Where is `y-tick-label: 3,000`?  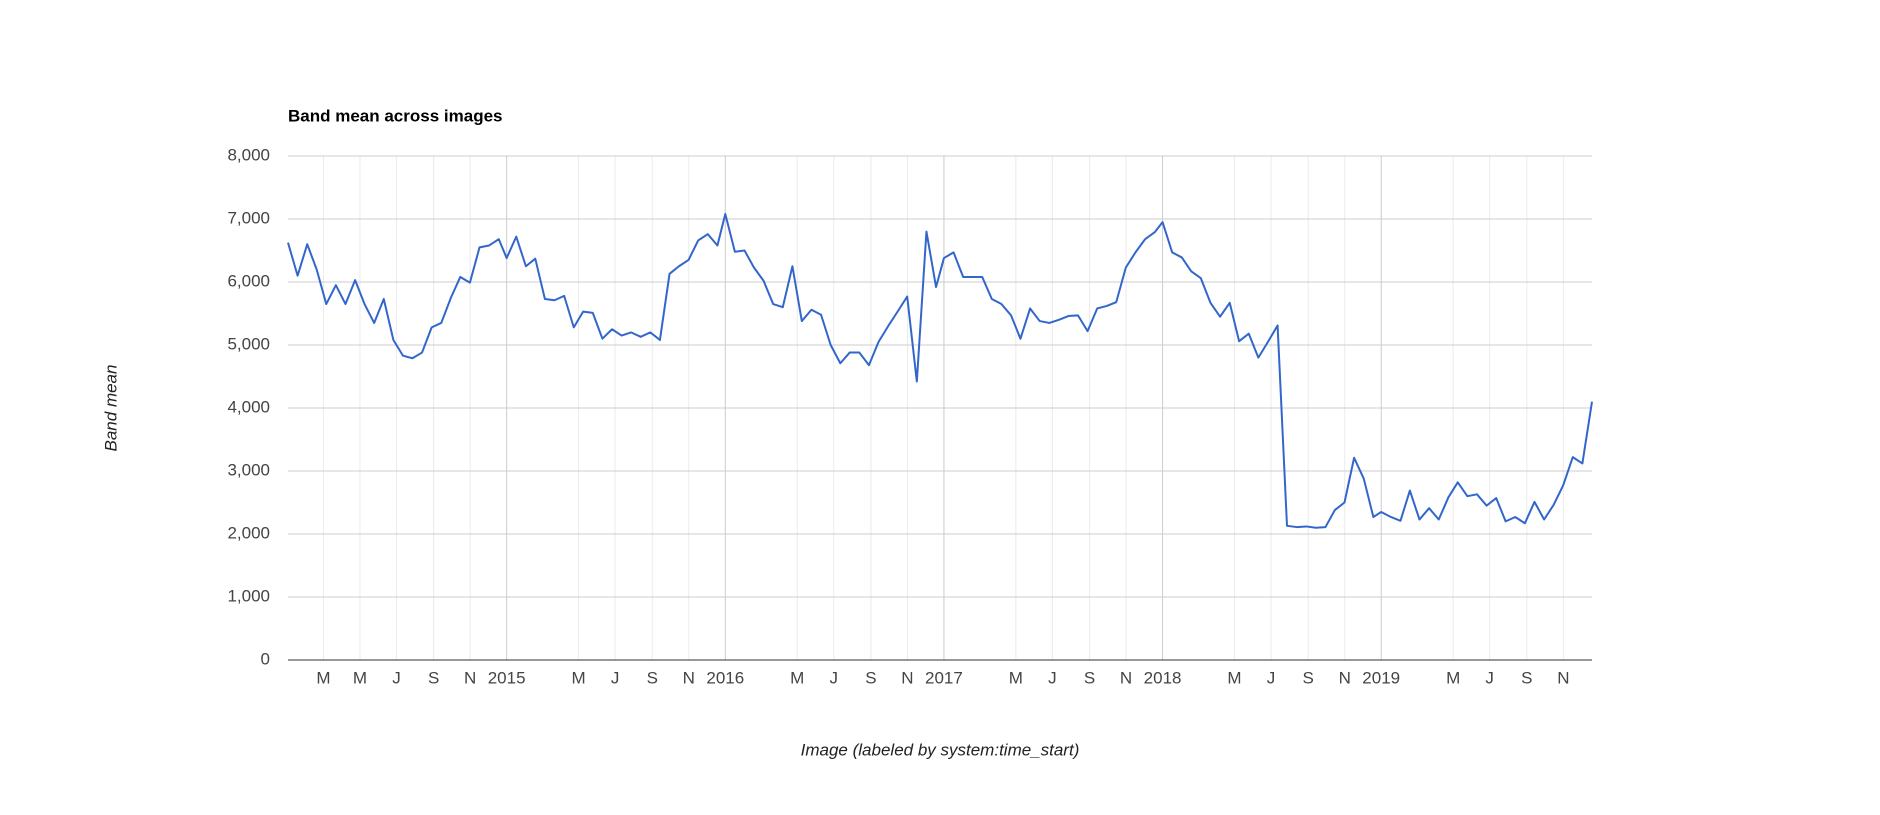 y-tick-label: 3,000 is located at coordinates (248, 469).